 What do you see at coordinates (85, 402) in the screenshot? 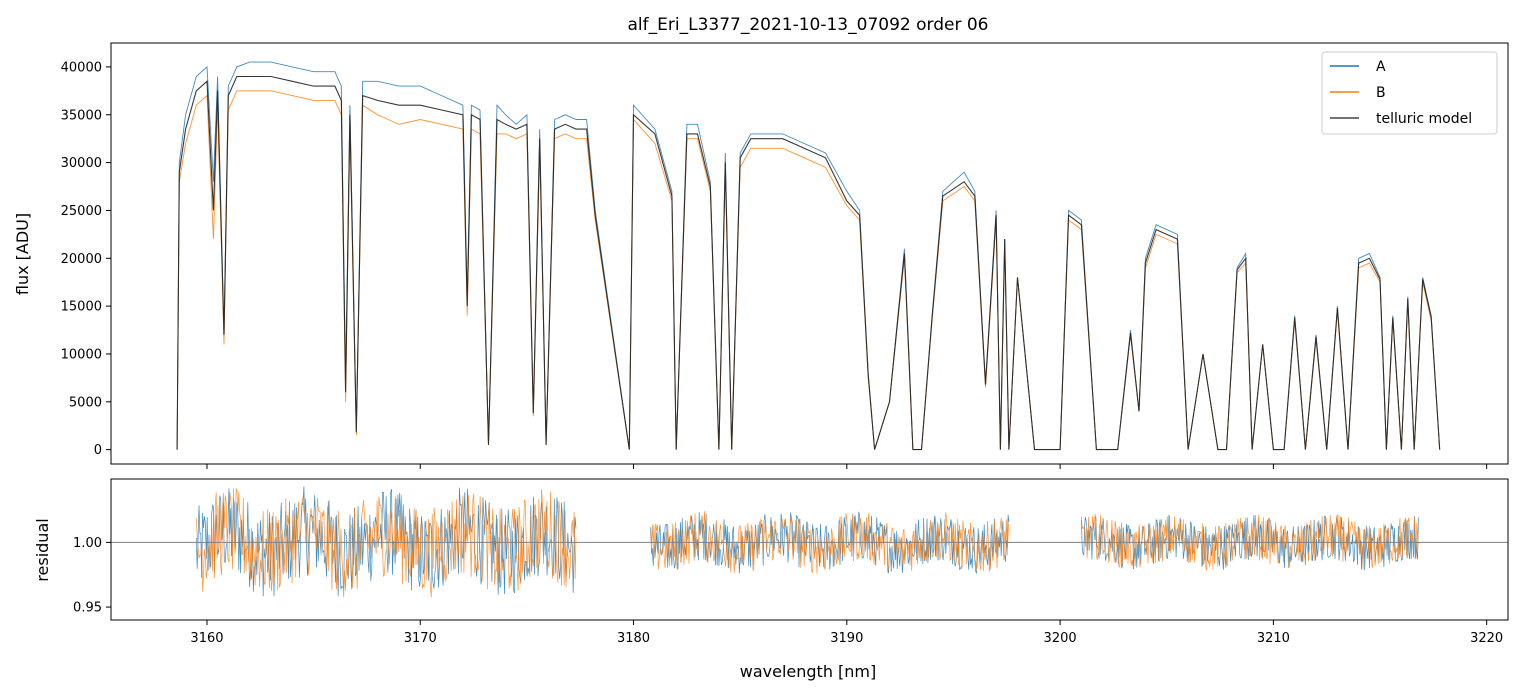
I see `flux-y-tick-label: 5000` at bounding box center [85, 402].